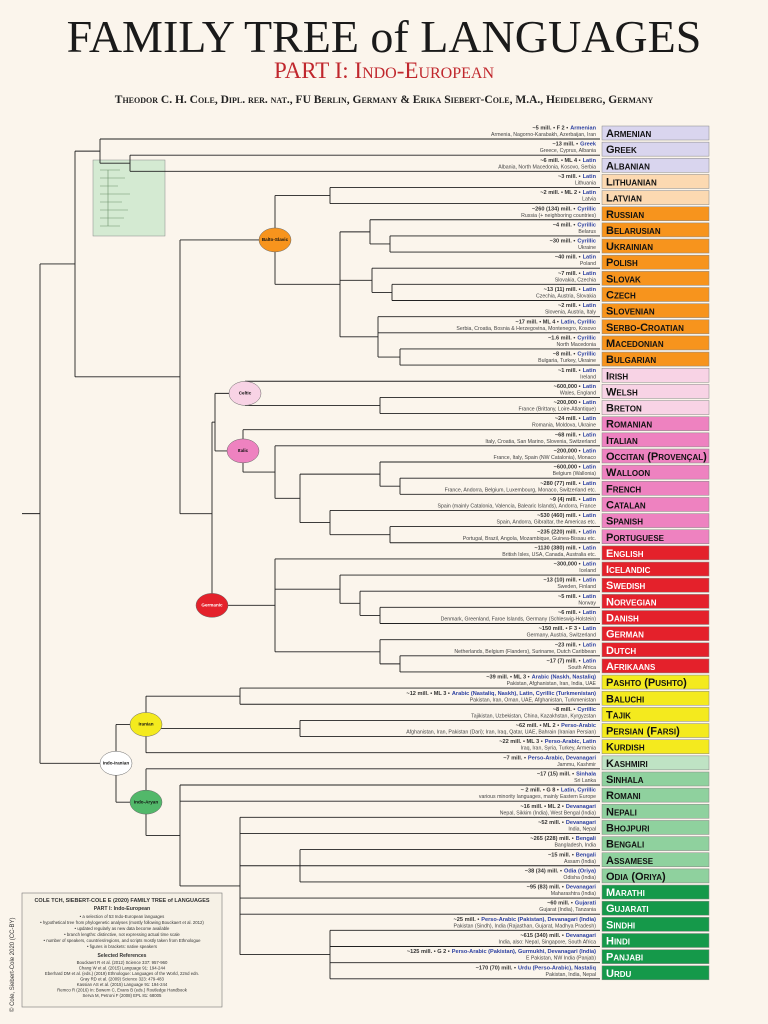 This screenshot has height=1024, width=768. What do you see at coordinates (568, 419) in the screenshot?
I see `speakers: ~24 mill. •` at bounding box center [568, 419].